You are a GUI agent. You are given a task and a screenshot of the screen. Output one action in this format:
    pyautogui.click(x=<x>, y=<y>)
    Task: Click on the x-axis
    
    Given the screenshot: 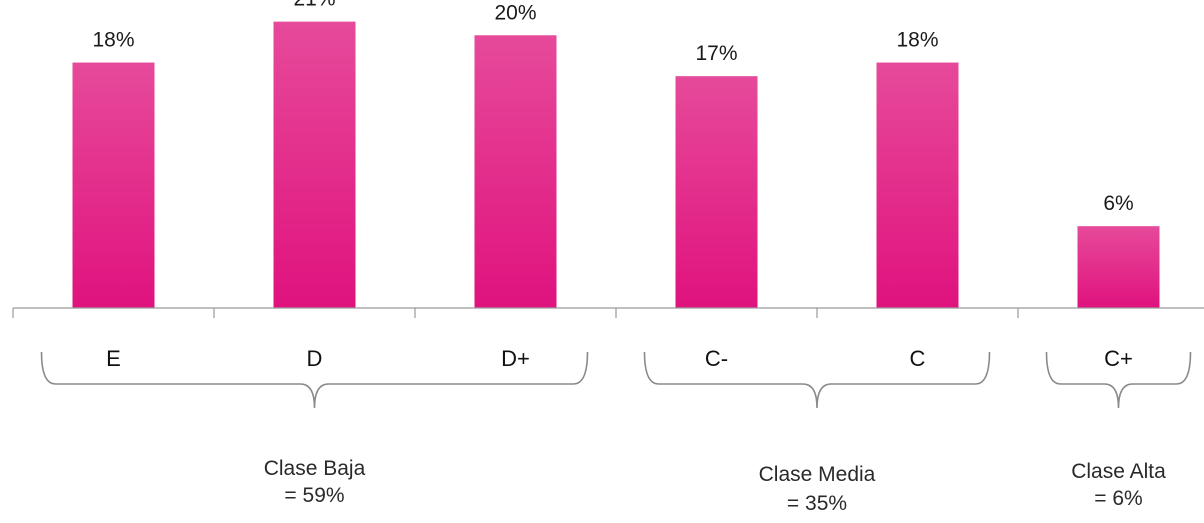 What is the action you would take?
    pyautogui.click(x=608, y=312)
    